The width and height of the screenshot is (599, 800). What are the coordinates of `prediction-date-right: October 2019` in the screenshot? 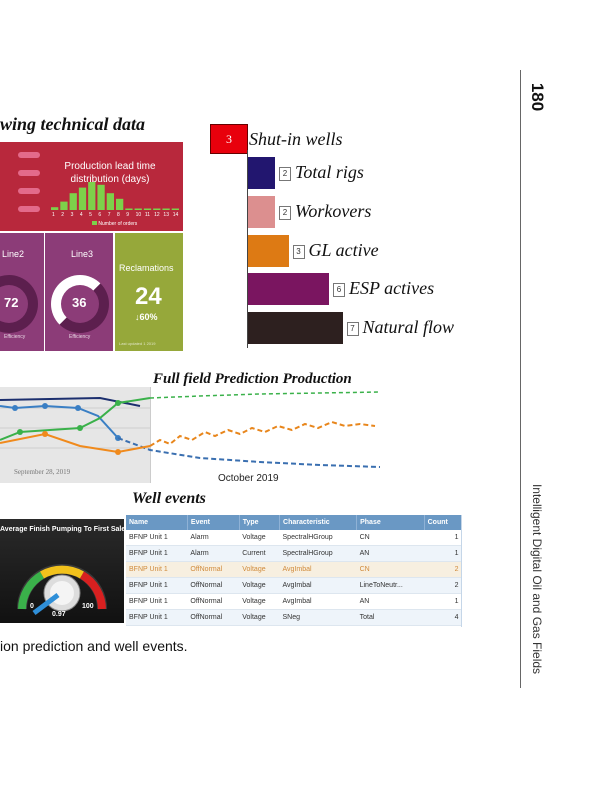 It's located at (248, 478).